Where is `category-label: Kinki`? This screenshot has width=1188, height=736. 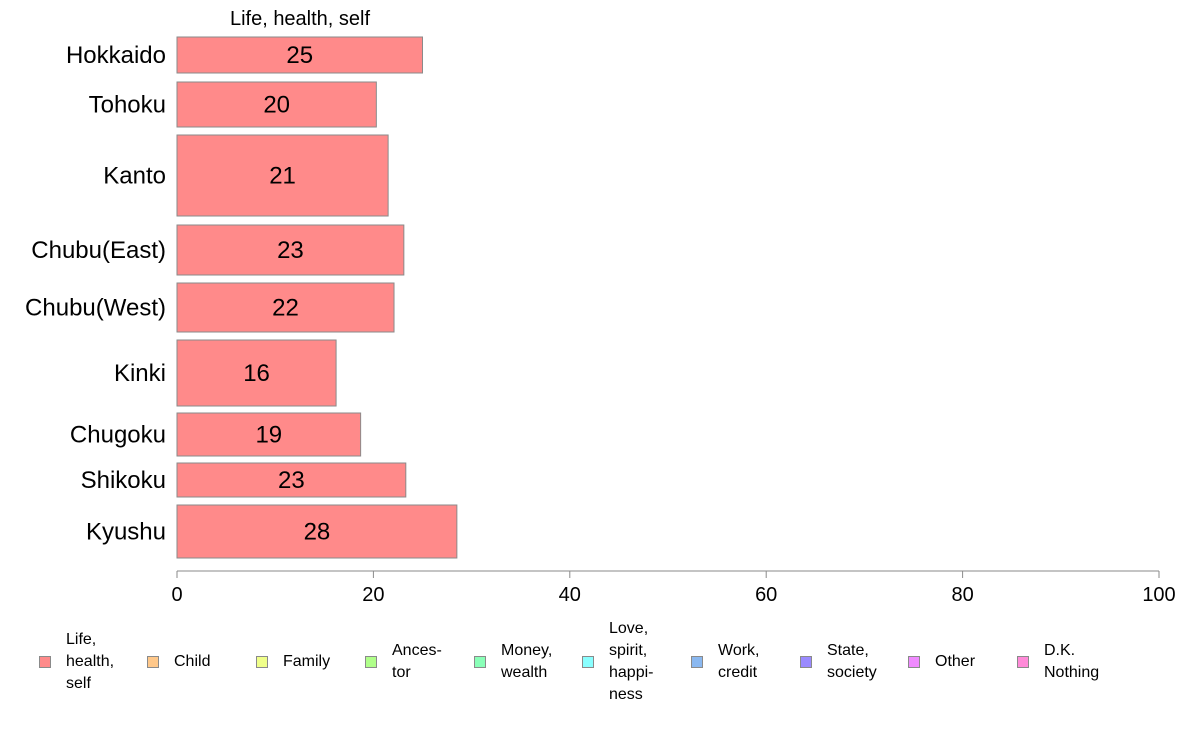
category-label: Kinki is located at coordinates (140, 373).